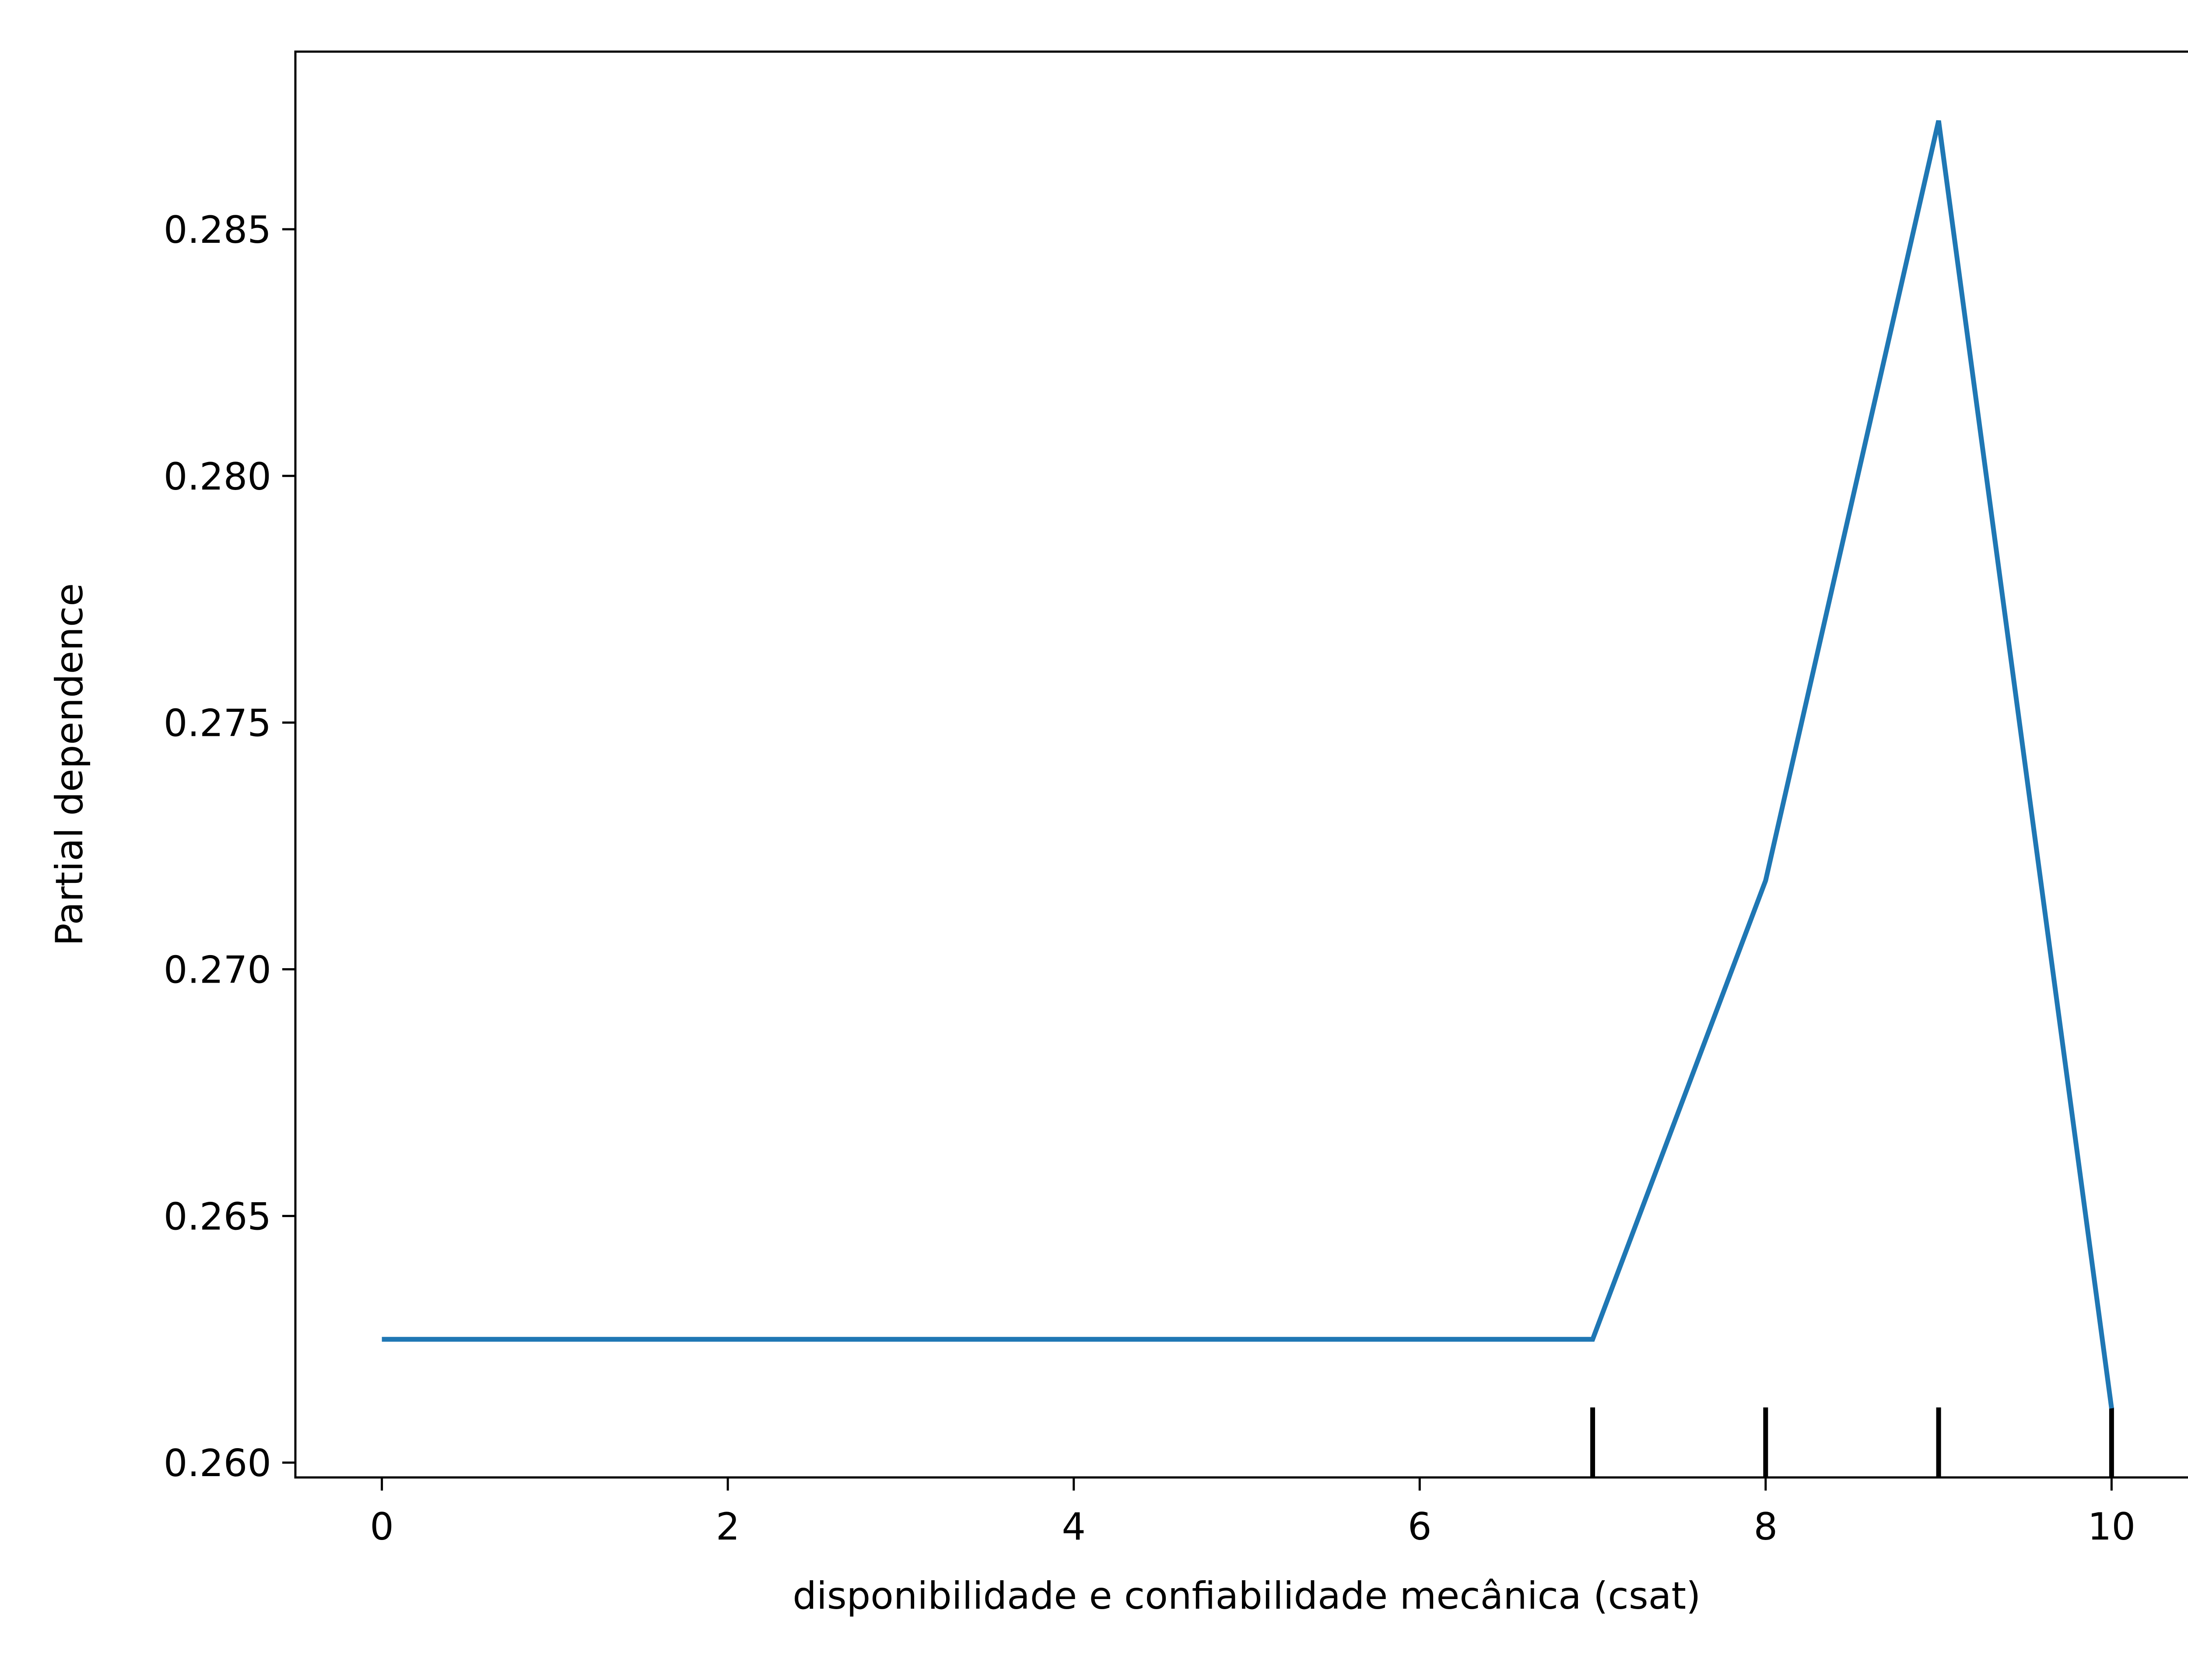  Describe the element at coordinates (1852, 1442) in the screenshot. I see `rug-marks` at that location.